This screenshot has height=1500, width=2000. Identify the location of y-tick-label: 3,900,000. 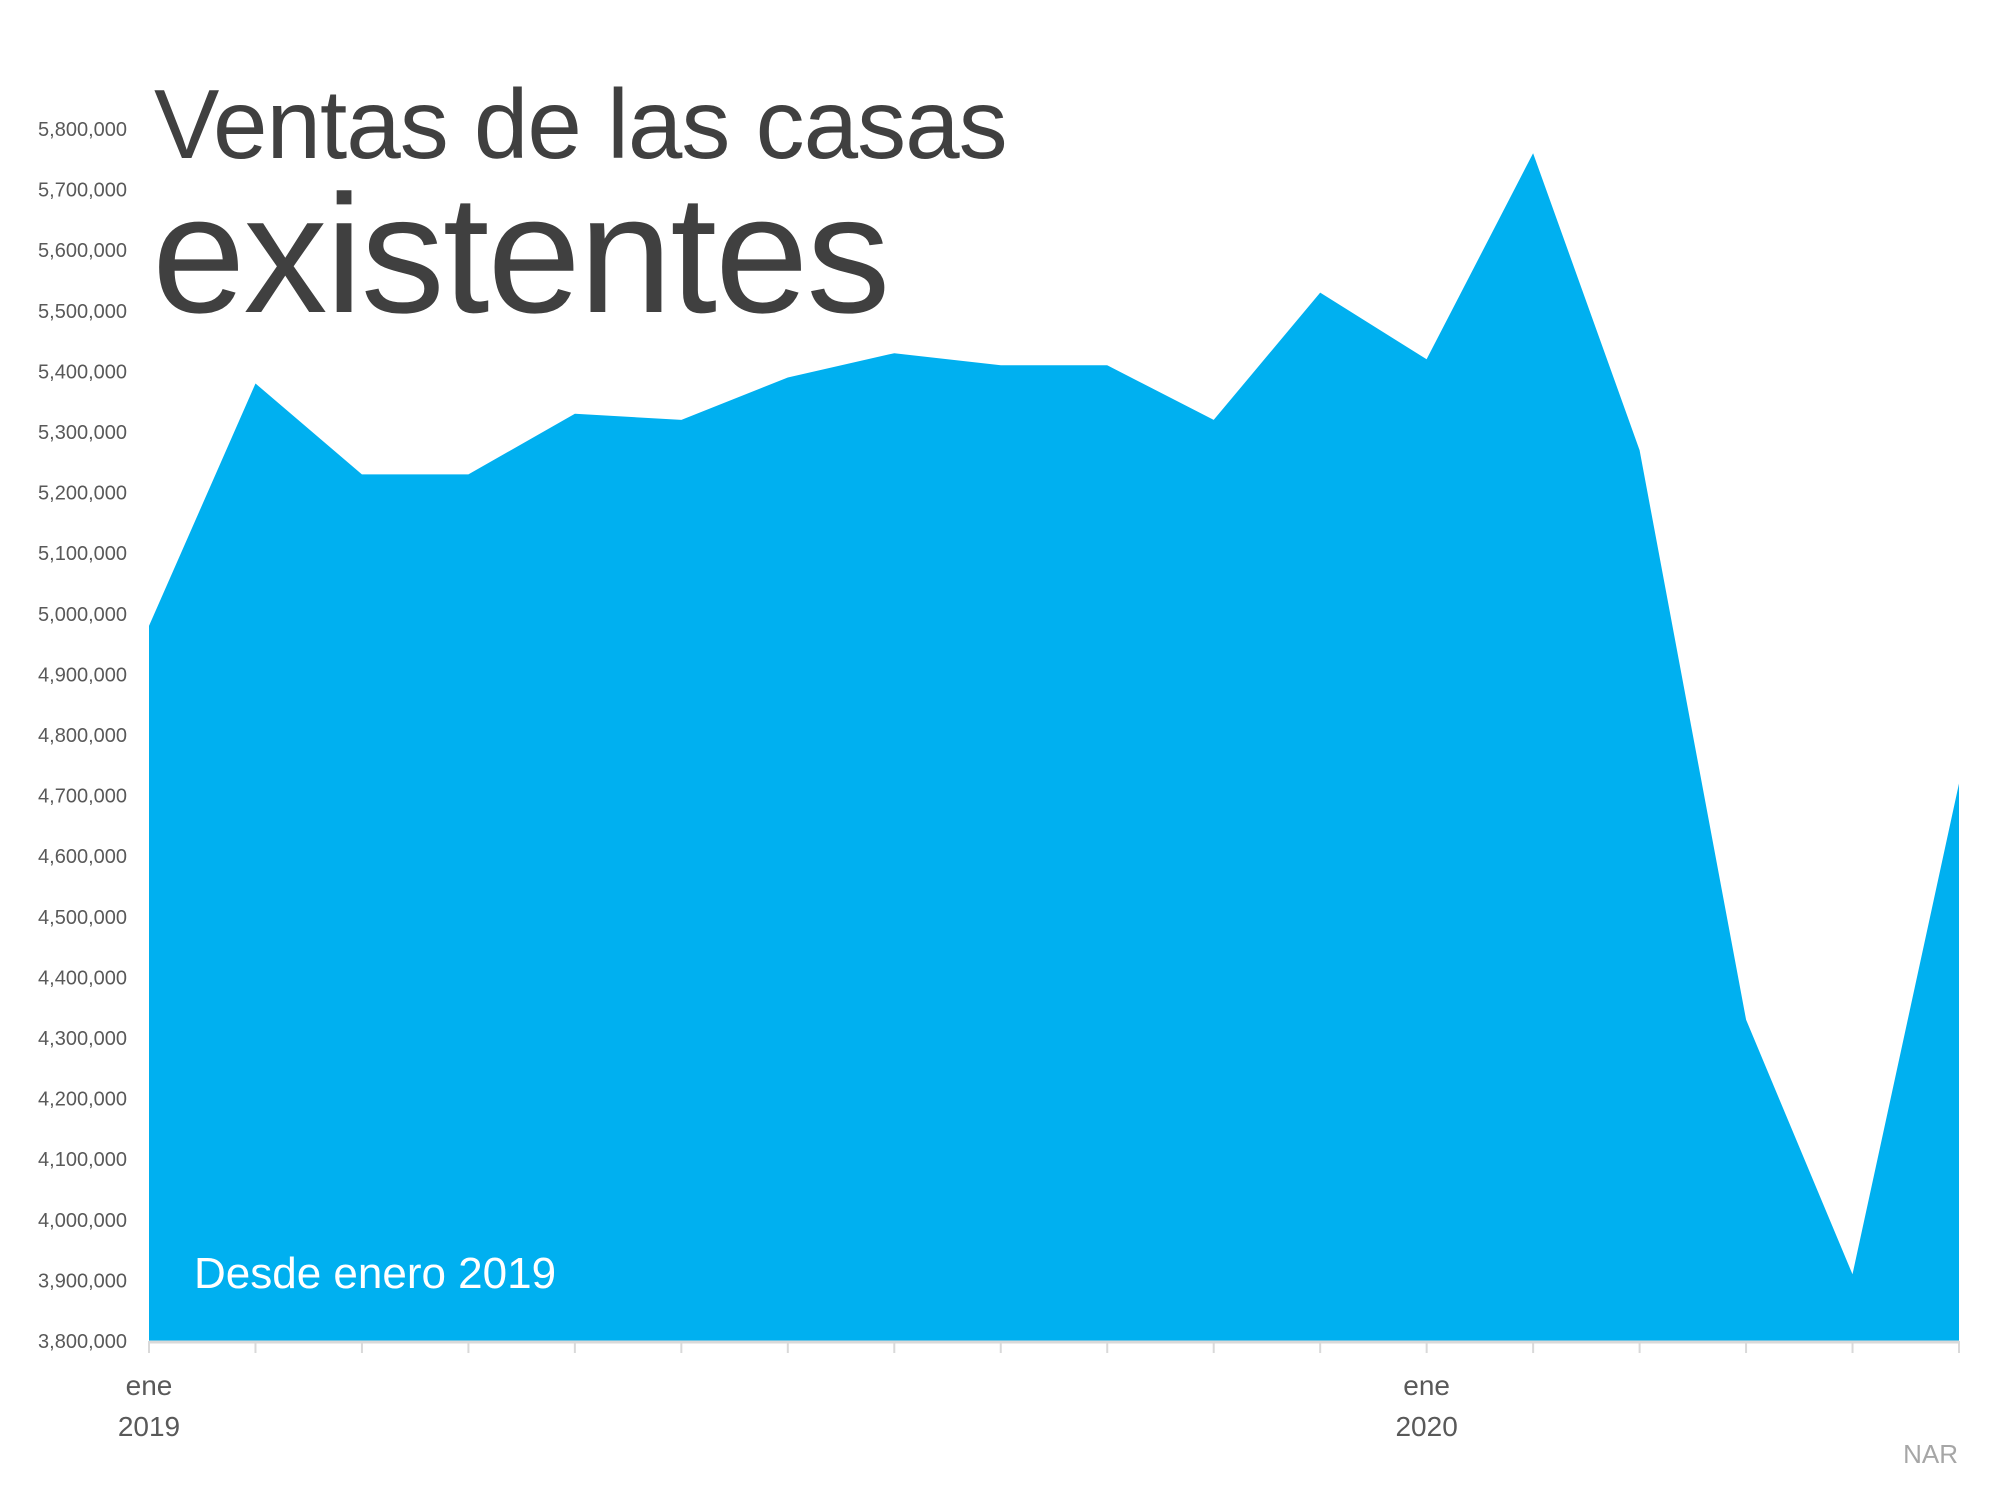
(82, 1281).